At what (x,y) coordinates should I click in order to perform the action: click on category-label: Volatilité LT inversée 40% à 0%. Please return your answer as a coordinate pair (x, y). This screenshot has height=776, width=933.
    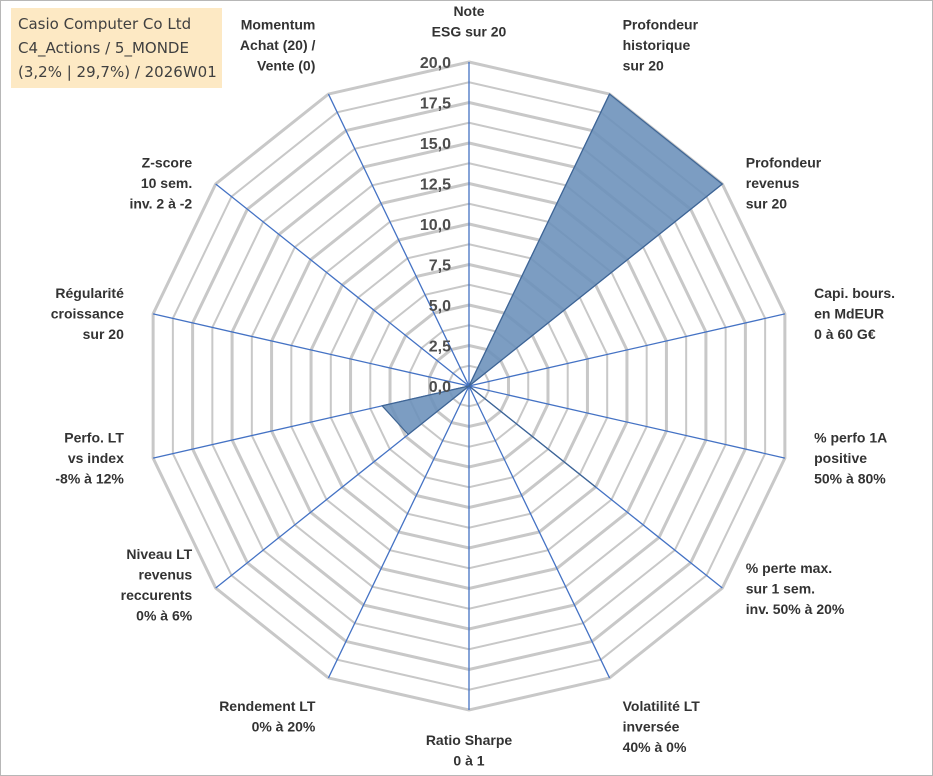
    Looking at the image, I should click on (662, 726).